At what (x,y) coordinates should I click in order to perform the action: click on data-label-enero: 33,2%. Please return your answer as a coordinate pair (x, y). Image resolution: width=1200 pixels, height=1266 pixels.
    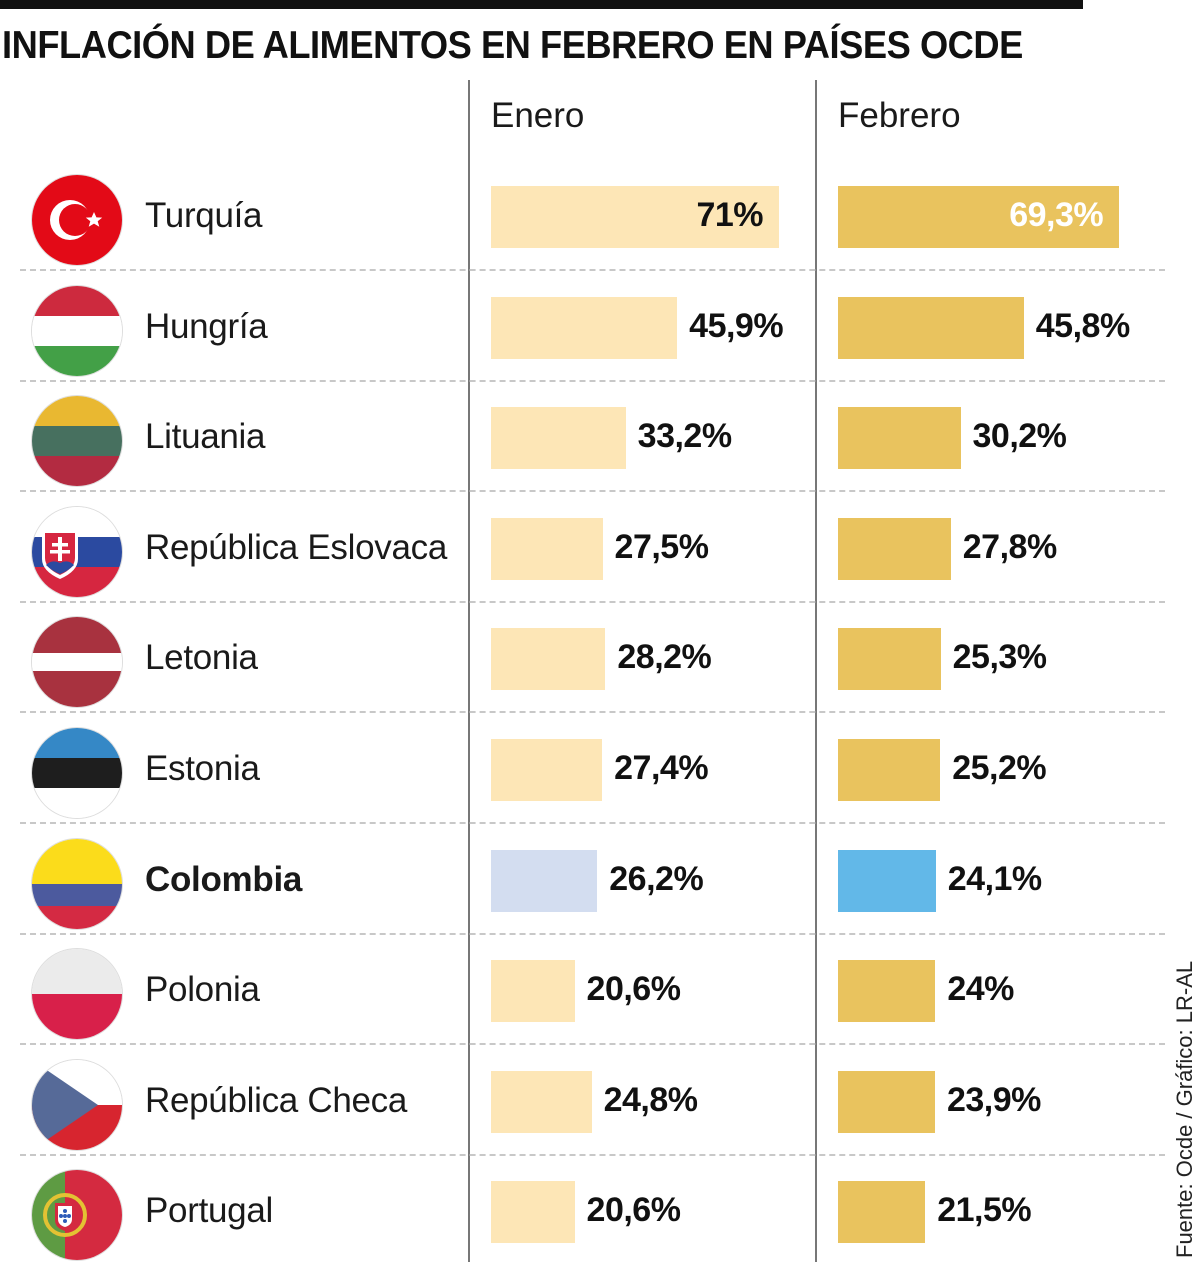
    Looking at the image, I should click on (684, 436).